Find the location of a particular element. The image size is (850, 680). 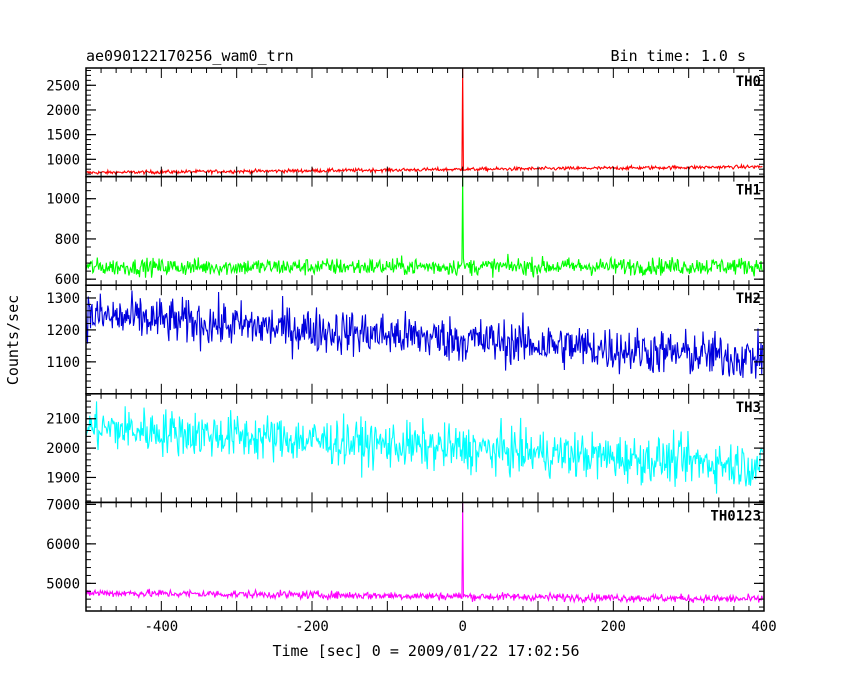

x-tick-label: 400 is located at coordinates (763, 627).